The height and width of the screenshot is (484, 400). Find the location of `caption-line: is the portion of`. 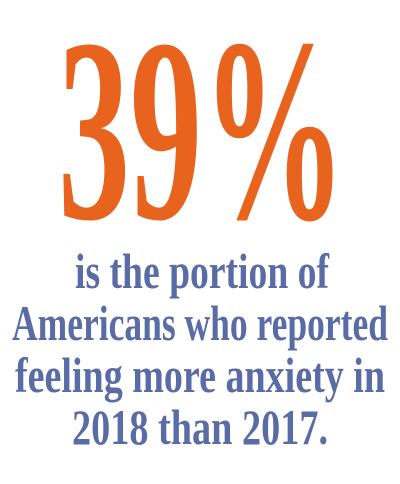

caption-line: is the portion of is located at coordinates (202, 271).